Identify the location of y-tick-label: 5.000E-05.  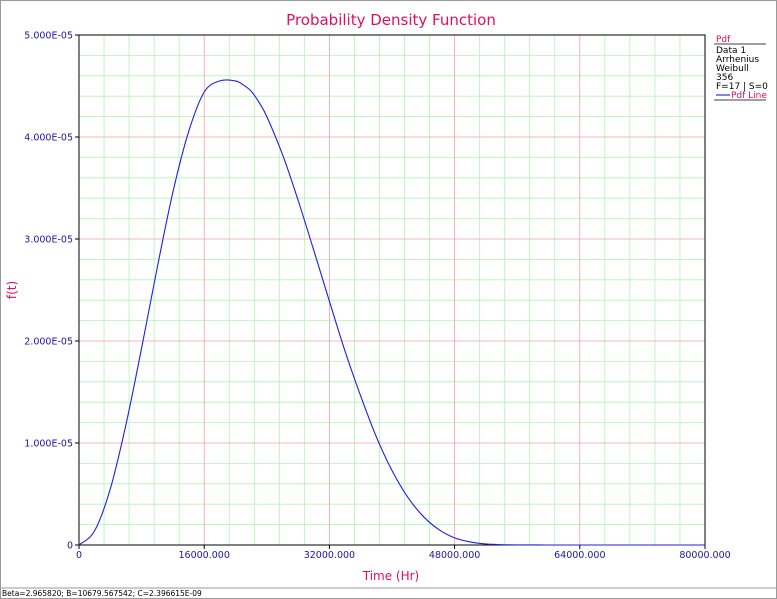
(48, 36).